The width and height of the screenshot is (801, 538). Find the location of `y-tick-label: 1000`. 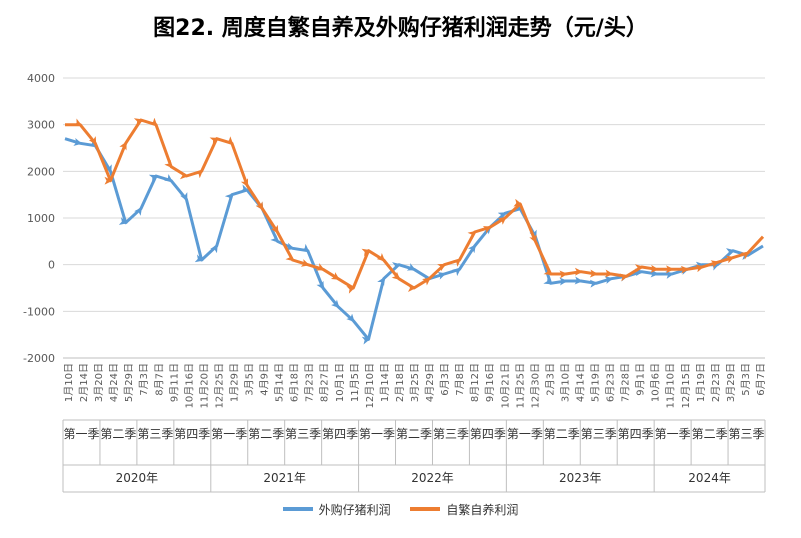

y-tick-label: 1000 is located at coordinates (41, 218).